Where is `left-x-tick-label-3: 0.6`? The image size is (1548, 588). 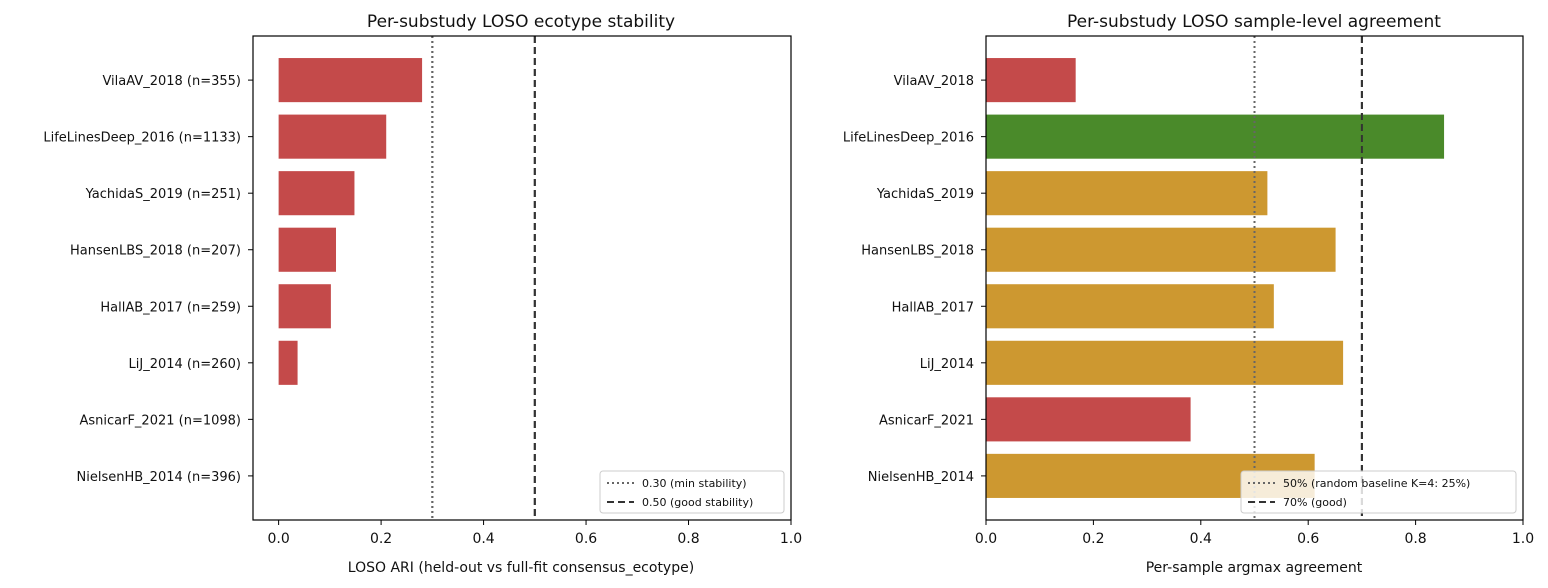
left-x-tick-label-3: 0.6 is located at coordinates (586, 539).